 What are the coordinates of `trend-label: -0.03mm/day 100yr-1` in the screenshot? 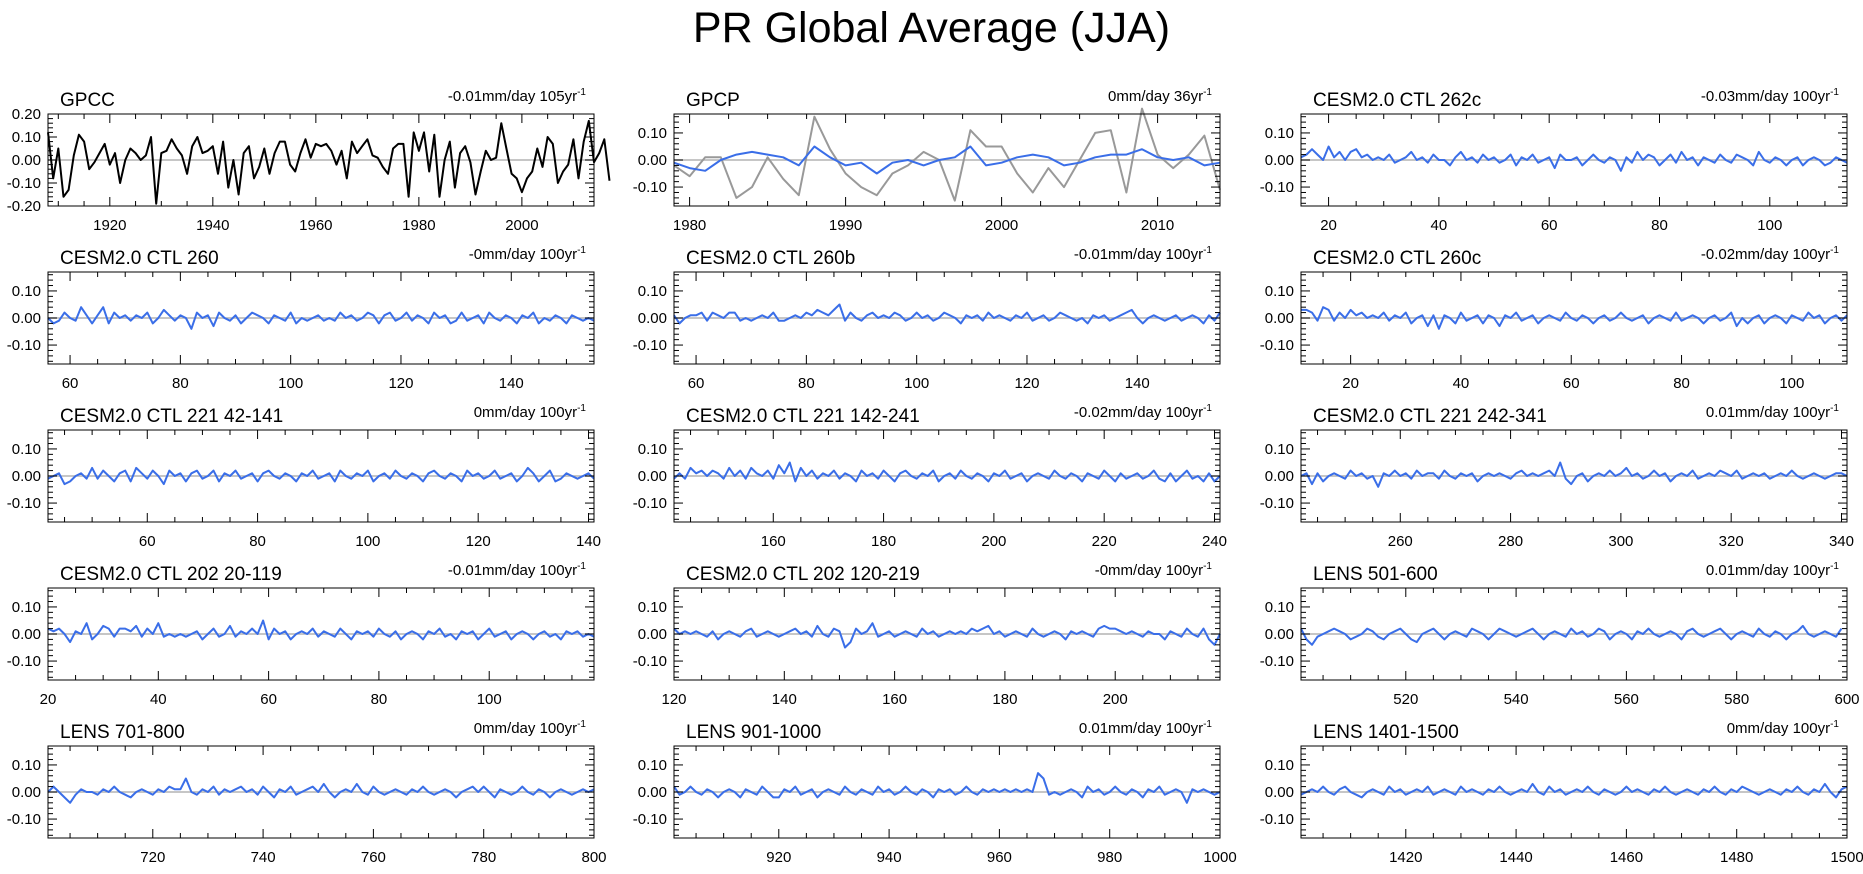 It's located at (1770, 96).